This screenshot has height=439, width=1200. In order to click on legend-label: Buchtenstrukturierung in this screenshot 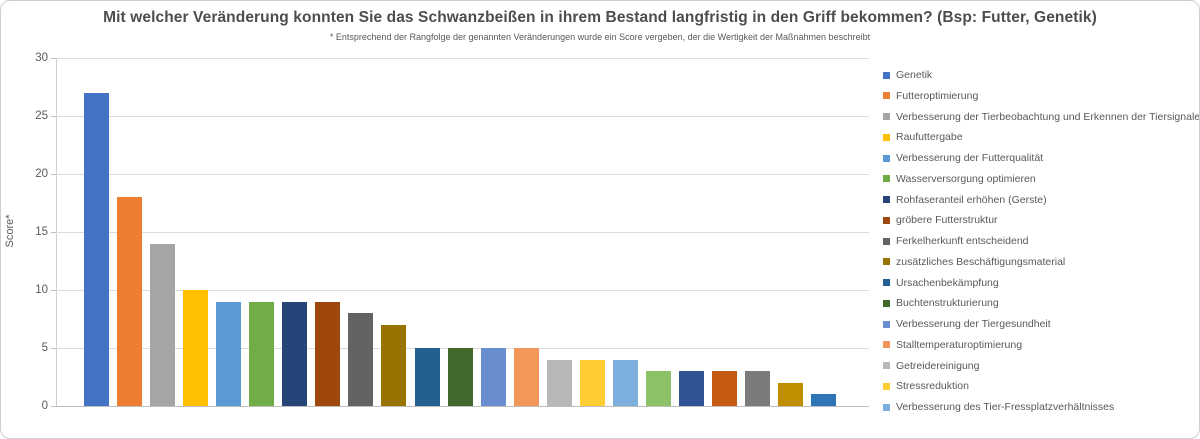, I will do `click(947, 303)`.